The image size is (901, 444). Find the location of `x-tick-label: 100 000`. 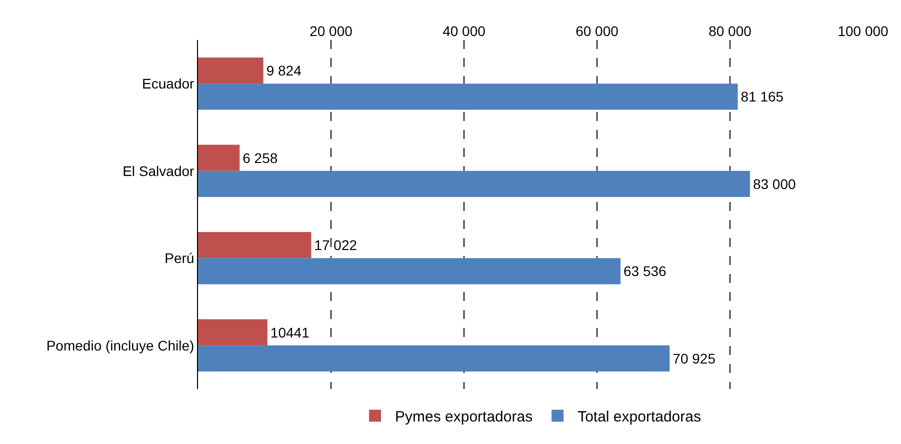

x-tick-label: 100 000 is located at coordinates (863, 31).